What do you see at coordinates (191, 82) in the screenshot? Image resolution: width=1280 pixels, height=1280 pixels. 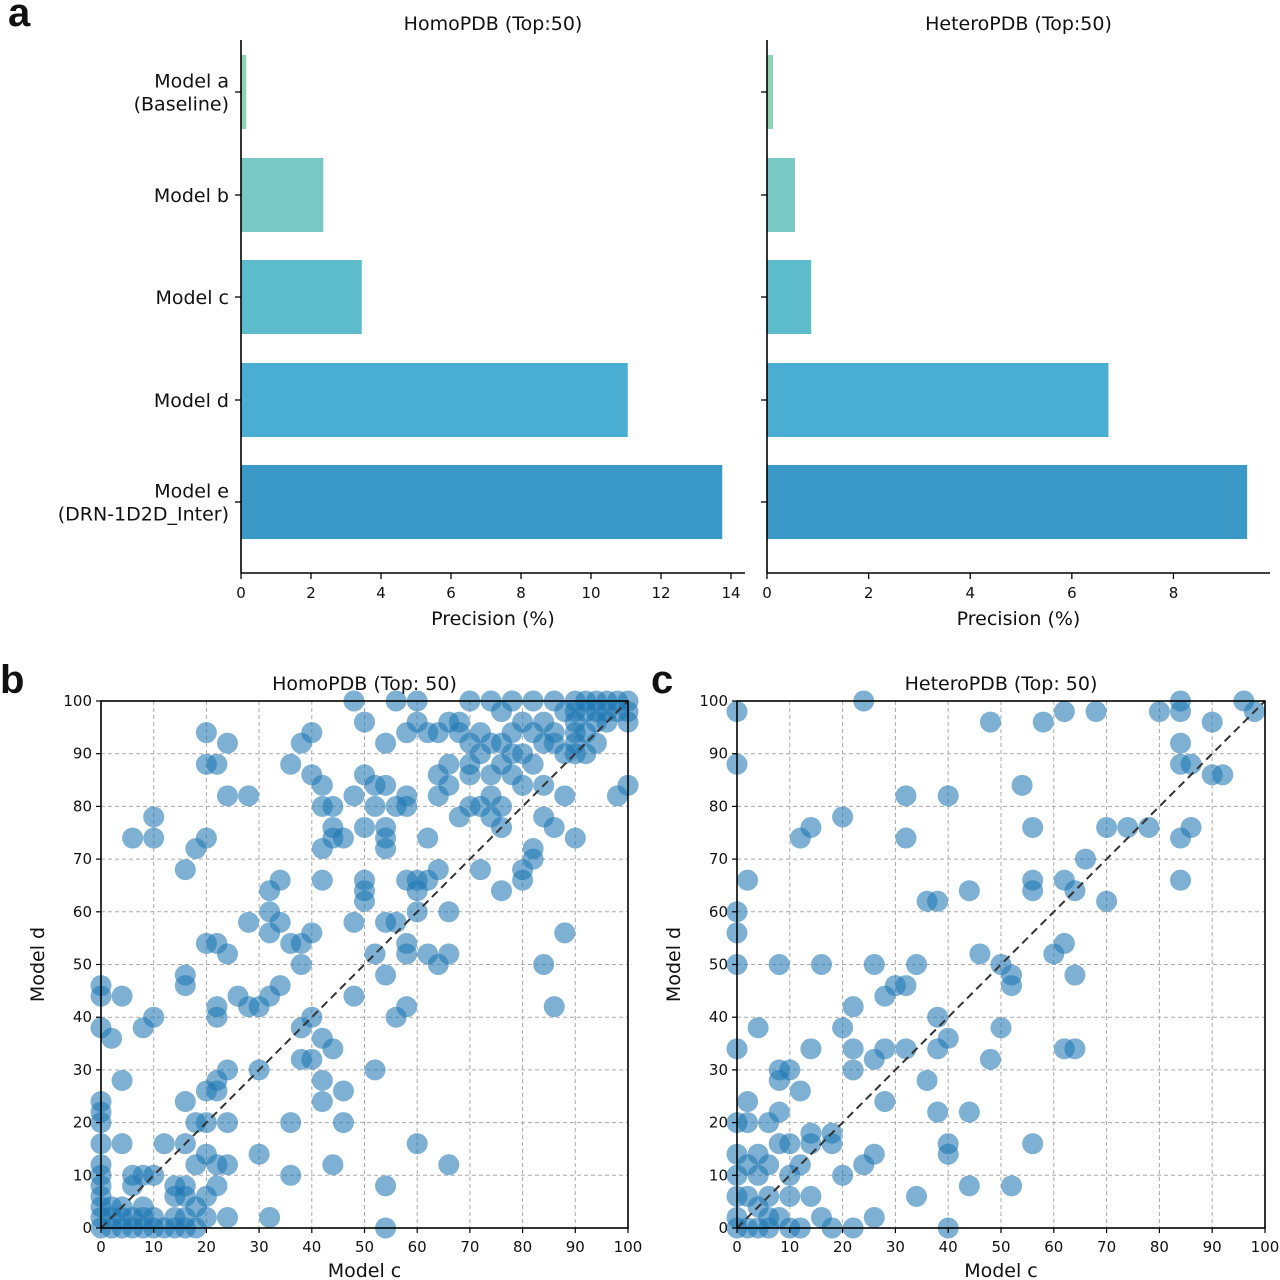 I see `category-label: Model a` at bounding box center [191, 82].